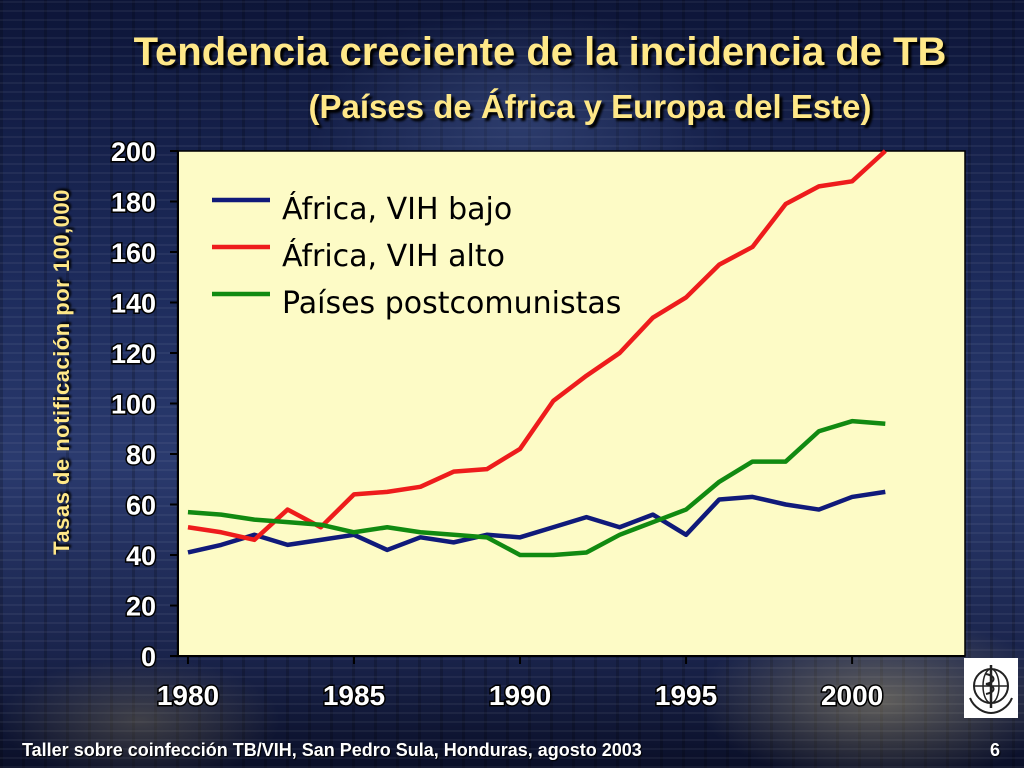  I want to click on y-tick-label: 100, so click(133, 405).